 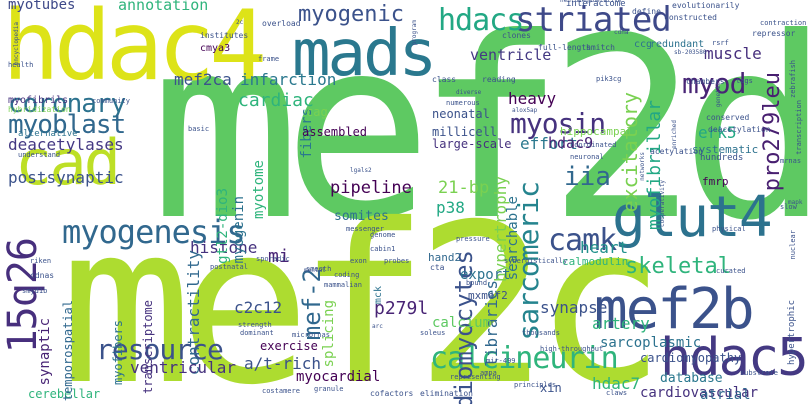 I want to click on word-alternative: alternative, so click(x=48, y=134).